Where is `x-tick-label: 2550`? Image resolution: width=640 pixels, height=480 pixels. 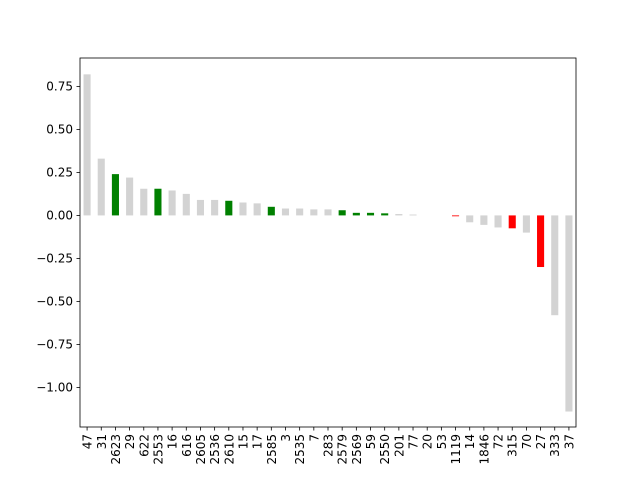
x-tick-label: 2550 is located at coordinates (385, 449).